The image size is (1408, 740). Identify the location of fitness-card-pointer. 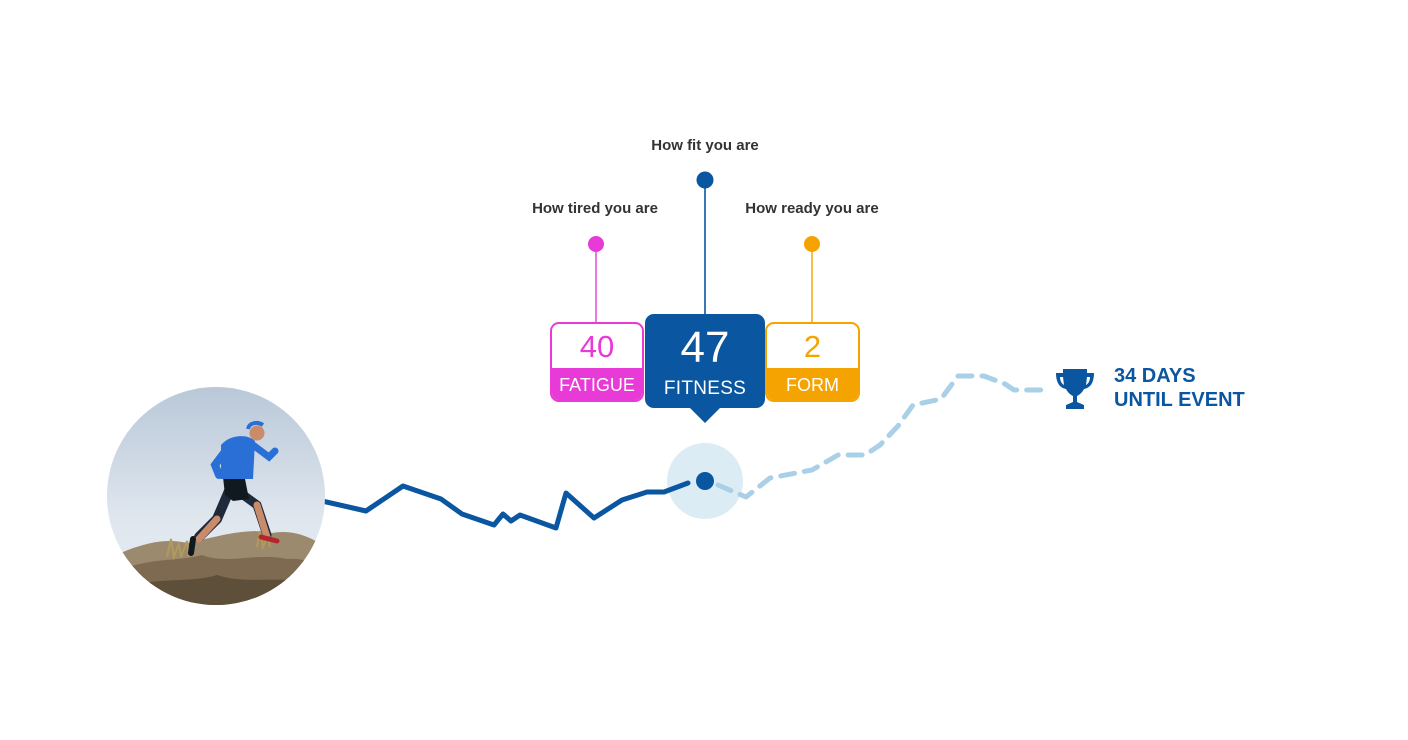
(705, 415).